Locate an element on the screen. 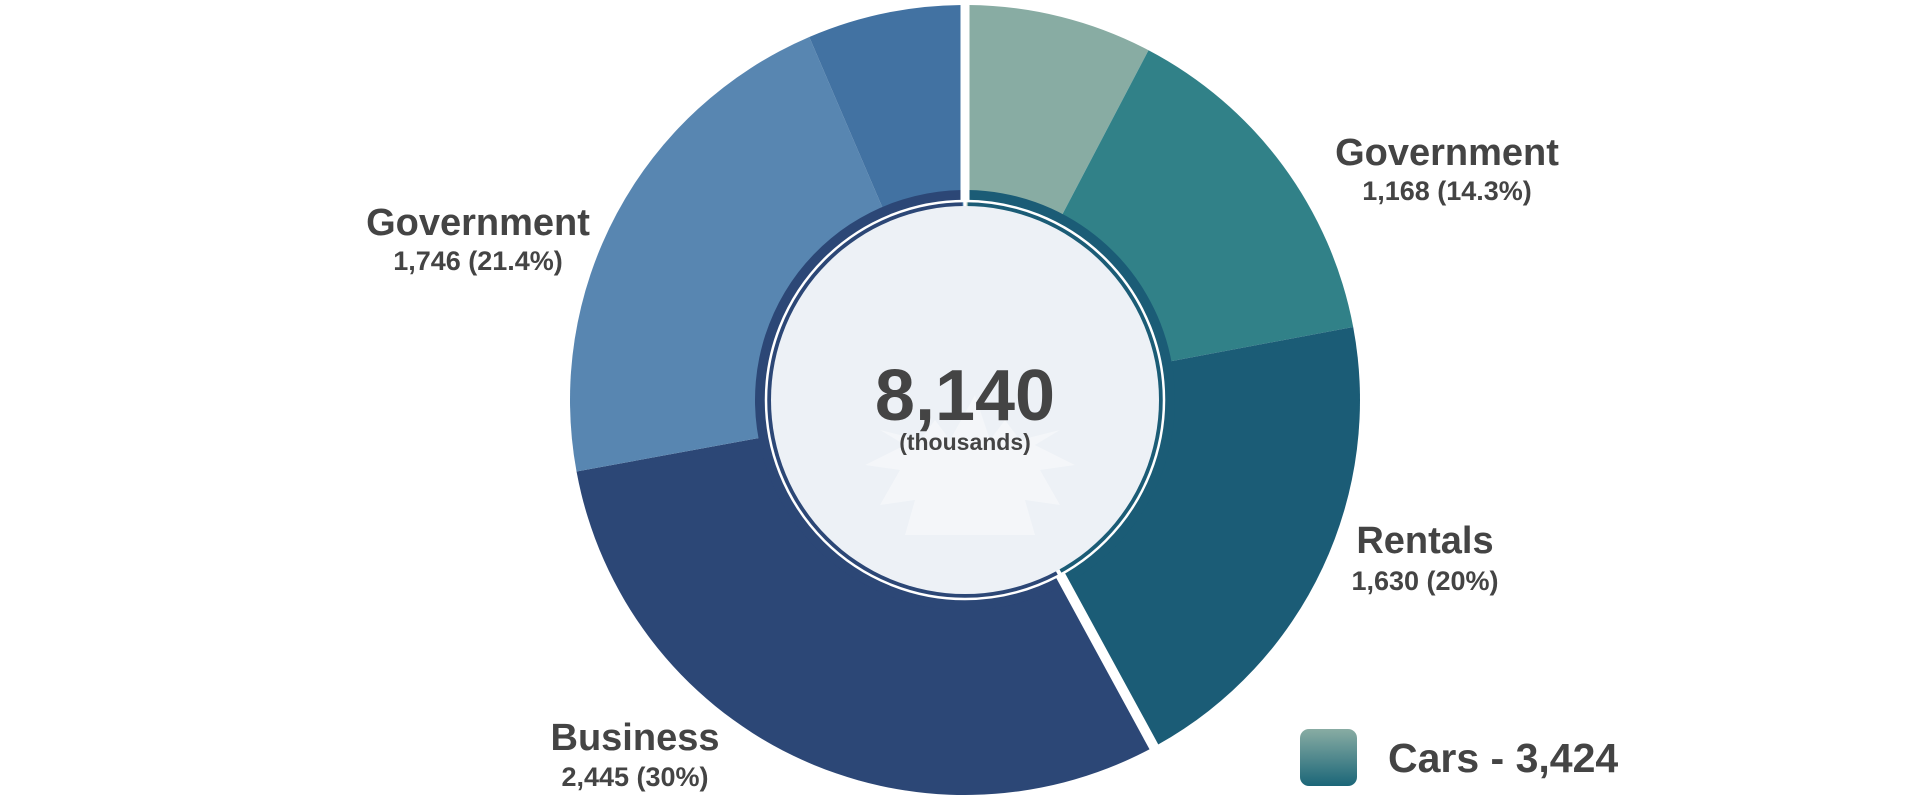  legend-label: Cars - 3,424 is located at coordinates (1503, 758).